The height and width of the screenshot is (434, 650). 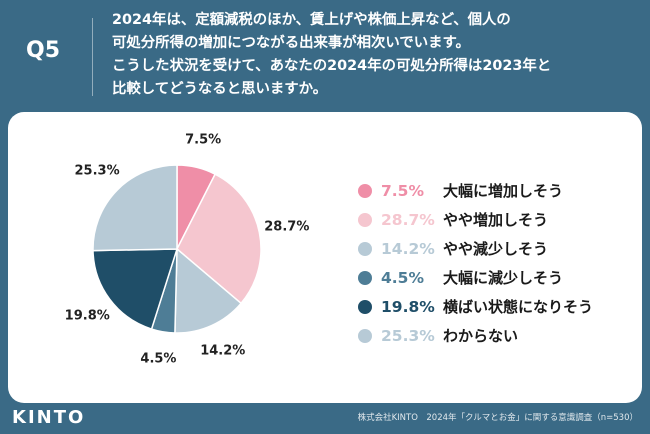 What do you see at coordinates (408, 306) in the screenshot?
I see `legend-percent: 19.8%` at bounding box center [408, 306].